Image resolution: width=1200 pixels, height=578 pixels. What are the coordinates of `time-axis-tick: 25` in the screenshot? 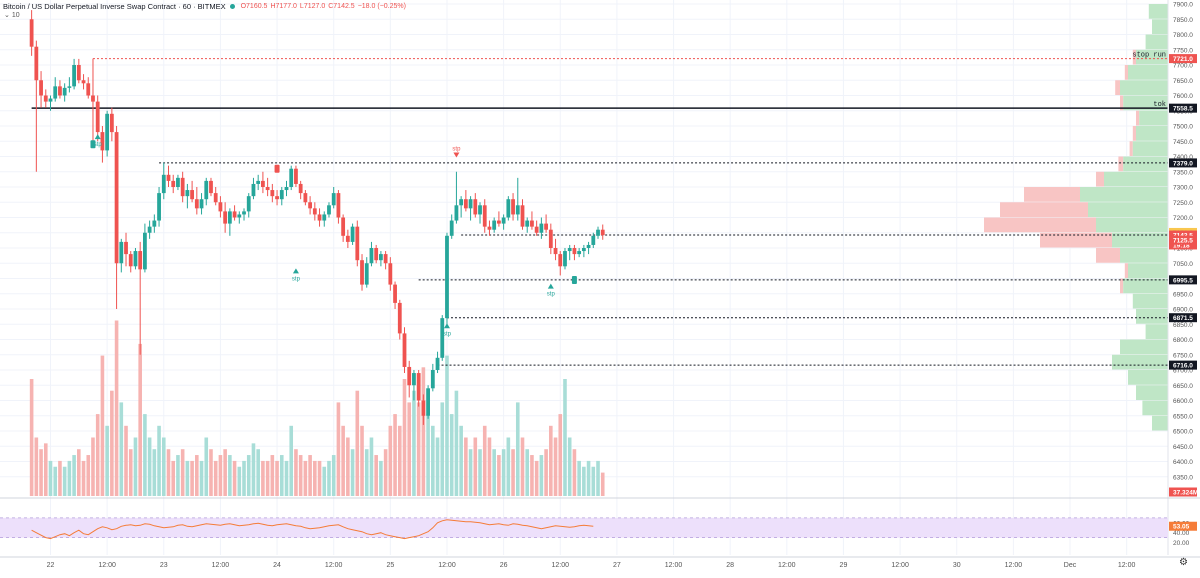 It's located at (390, 565).